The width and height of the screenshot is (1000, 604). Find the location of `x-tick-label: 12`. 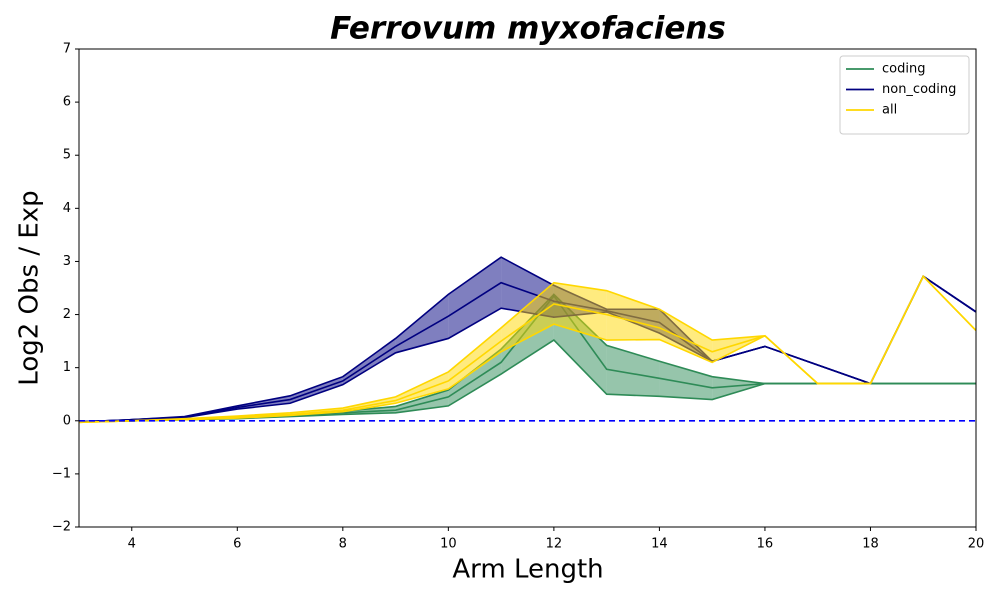

x-tick-label: 12 is located at coordinates (554, 544).